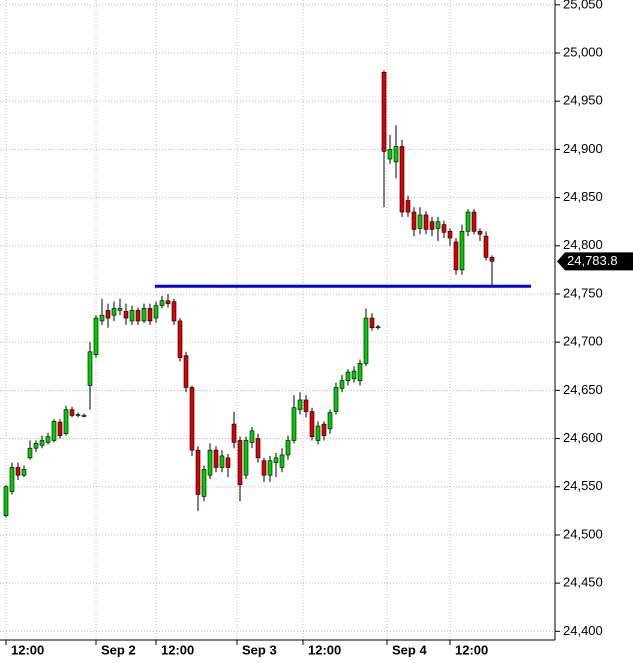 This screenshot has height=663, width=633. I want to click on x-tick-label: Sep 2, so click(118, 649).